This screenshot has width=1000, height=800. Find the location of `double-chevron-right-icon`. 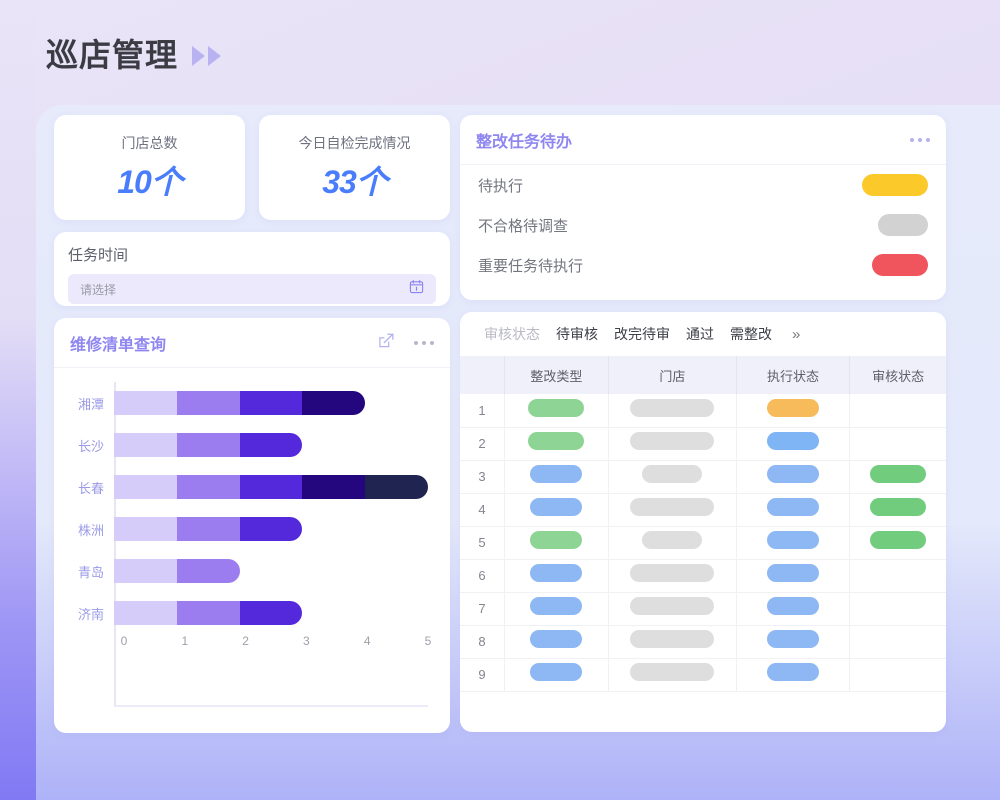

double-chevron-right-icon is located at coordinates (207, 56).